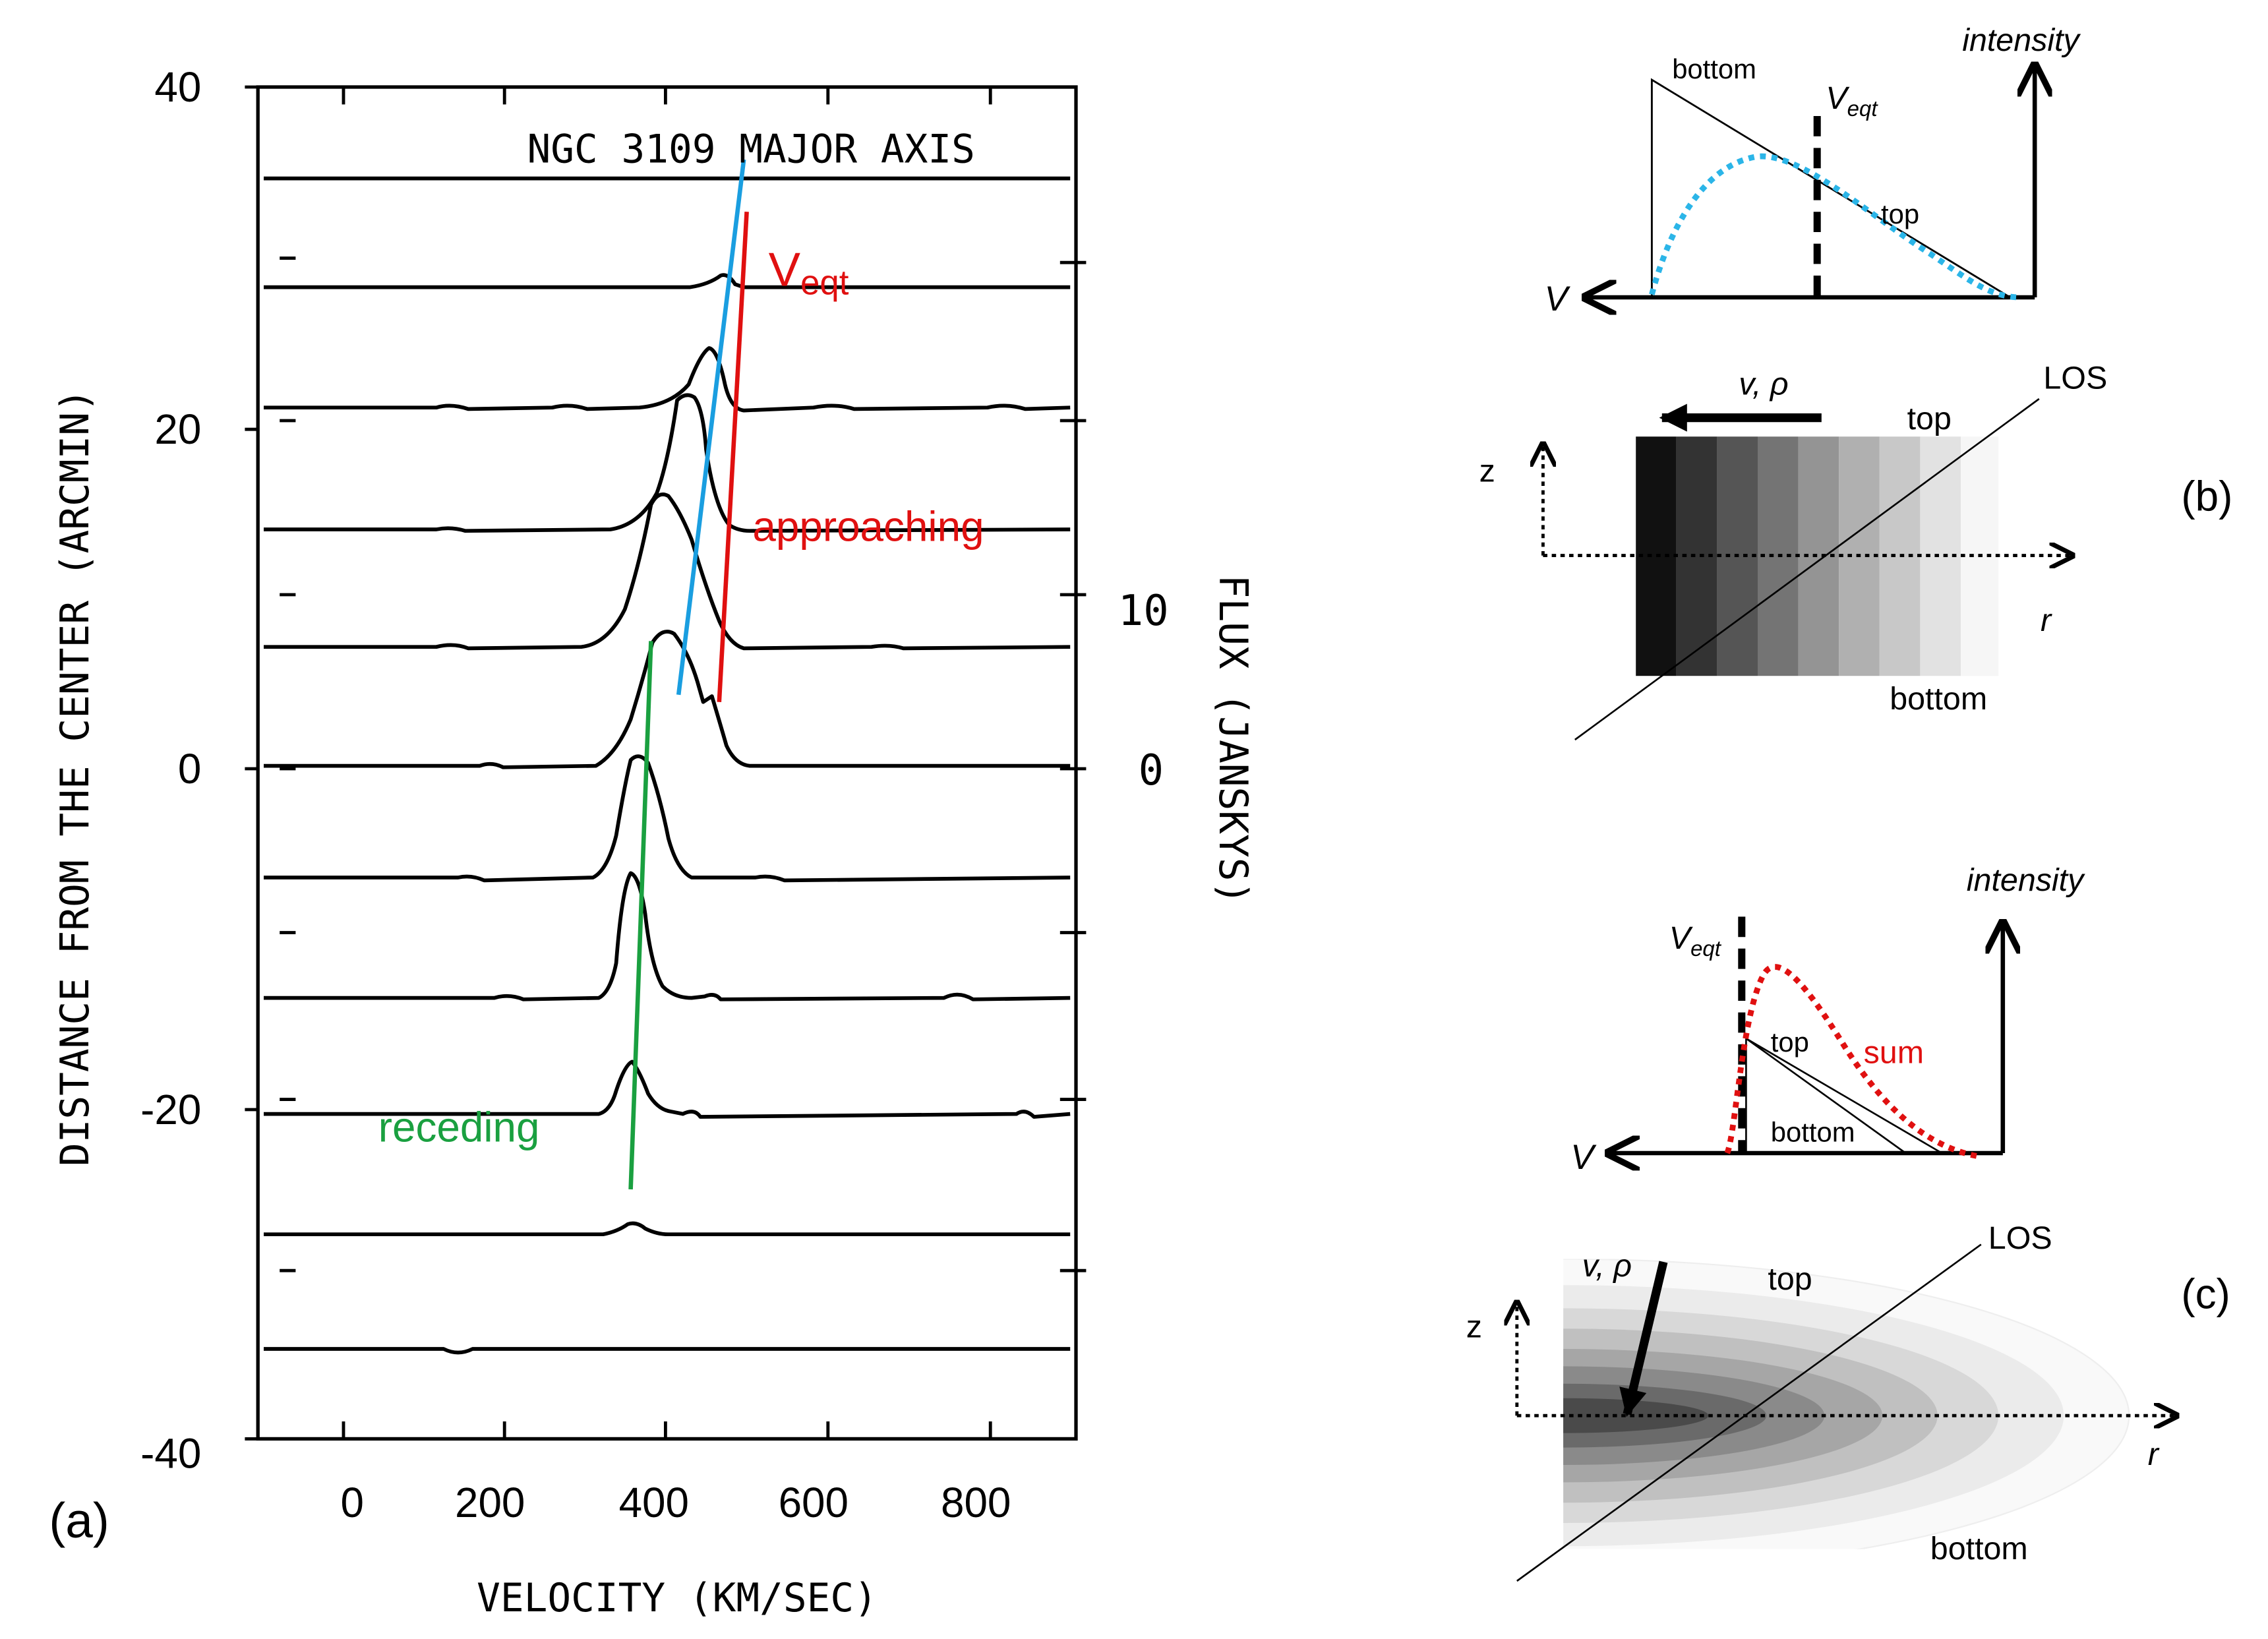 This screenshot has width=2268, height=1639. Describe the element at coordinates (733, 457) in the screenshot. I see `veqt-line-red` at that location.